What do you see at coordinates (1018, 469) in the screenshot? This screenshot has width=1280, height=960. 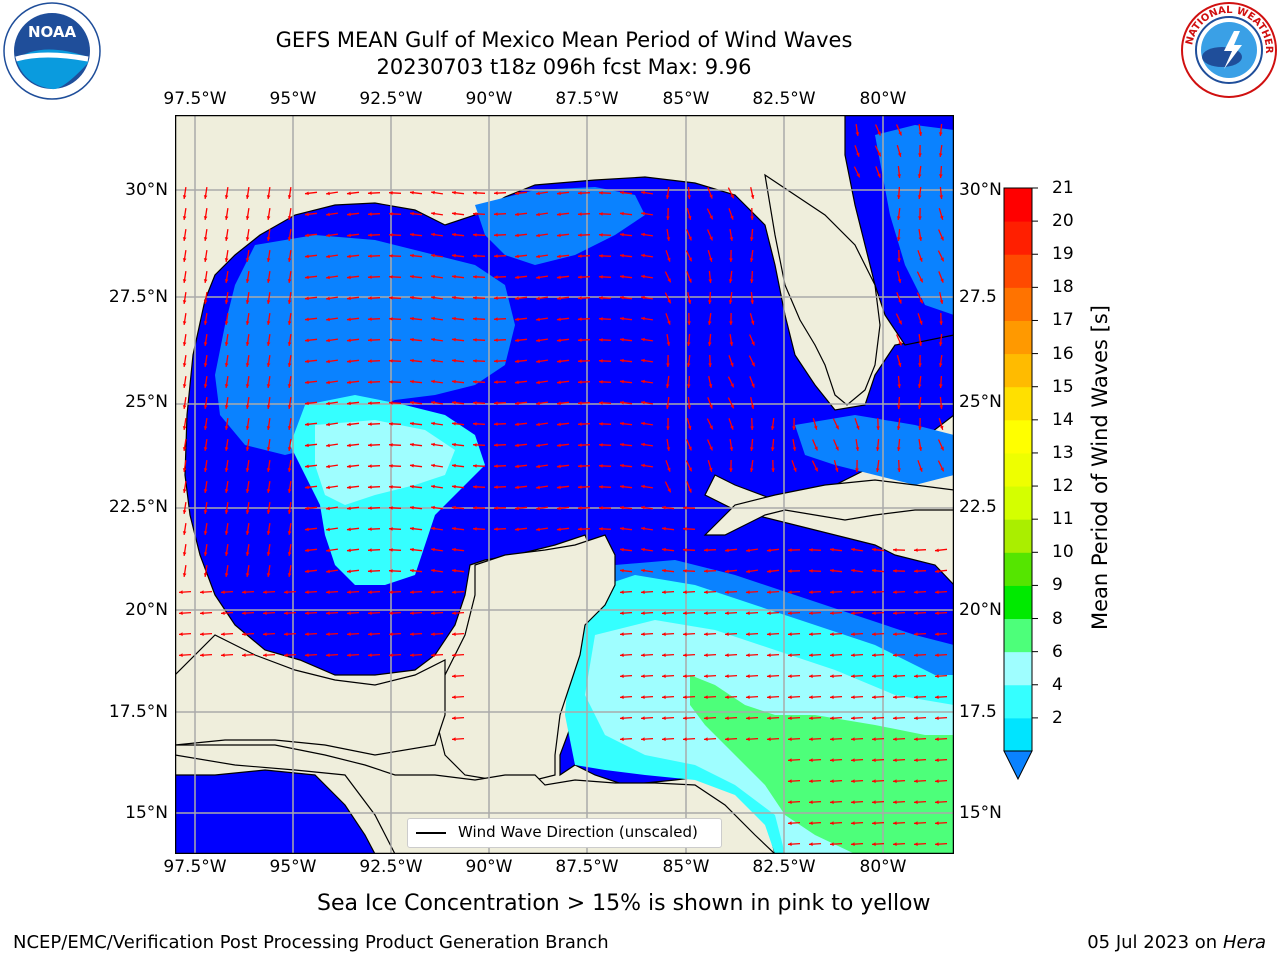 I see `colorbar-frame` at bounding box center [1018, 469].